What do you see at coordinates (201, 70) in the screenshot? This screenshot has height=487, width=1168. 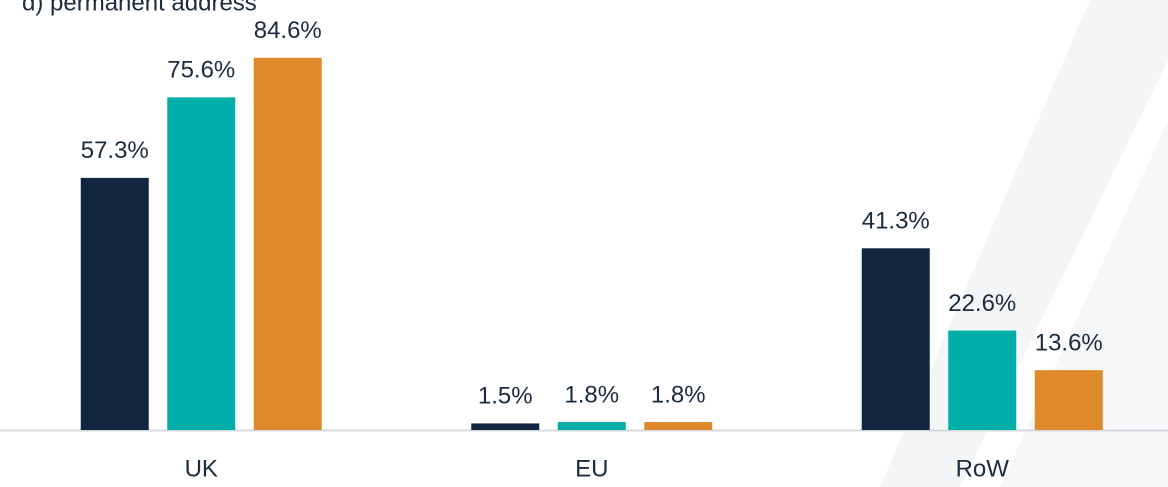 I see `value-label: 75.6%` at bounding box center [201, 70].